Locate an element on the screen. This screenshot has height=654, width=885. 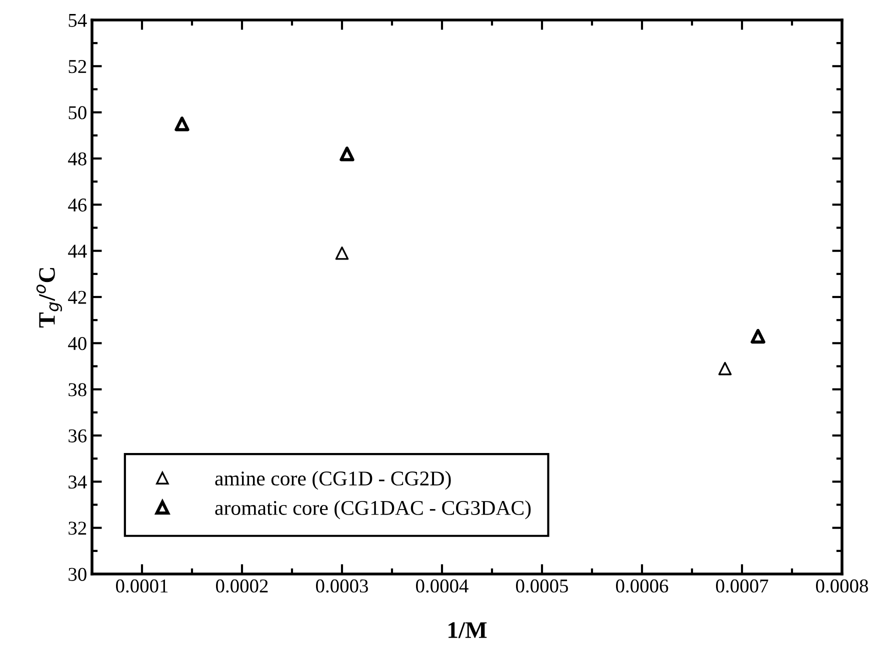
x-tick-label: 0.0002 is located at coordinates (242, 586).